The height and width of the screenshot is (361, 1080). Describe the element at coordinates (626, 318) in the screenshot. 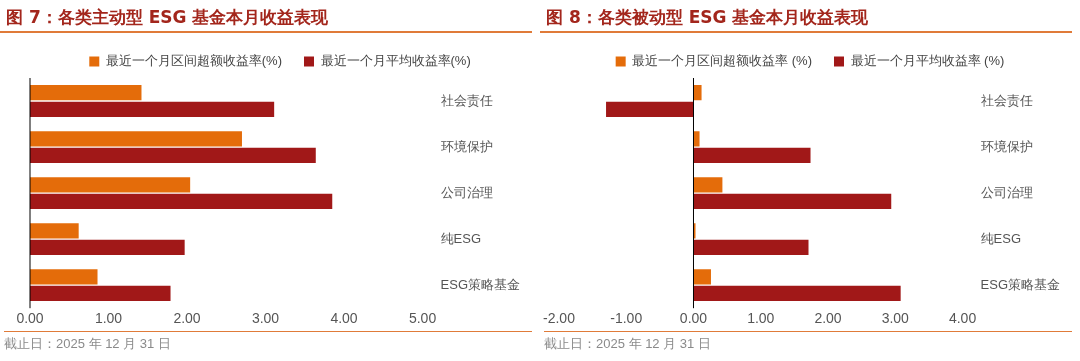

I see `x-tick-label: -1.00` at that location.